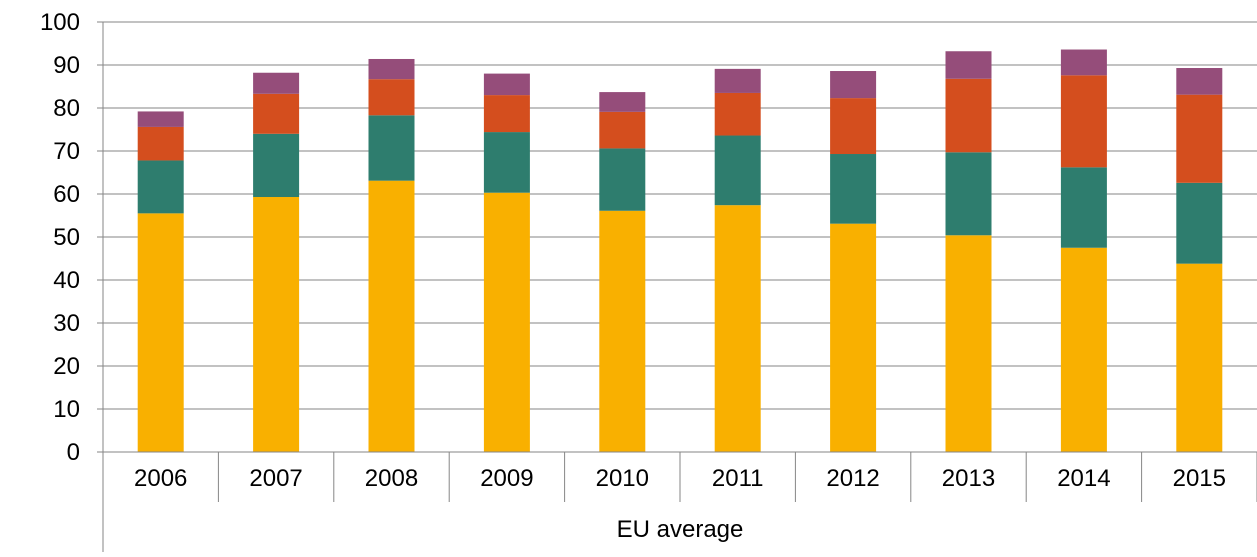 This screenshot has width=1257, height=557. Describe the element at coordinates (968, 478) in the screenshot. I see `x-tick-label-2013: 2013` at that location.